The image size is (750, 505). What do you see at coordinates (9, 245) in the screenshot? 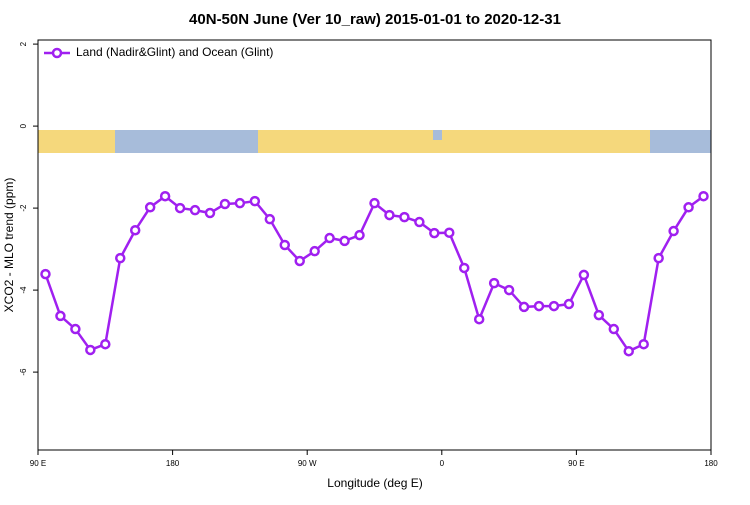
I see `y-axis-label: XCO2 - MLO trend (ppm)` at bounding box center [9, 245].